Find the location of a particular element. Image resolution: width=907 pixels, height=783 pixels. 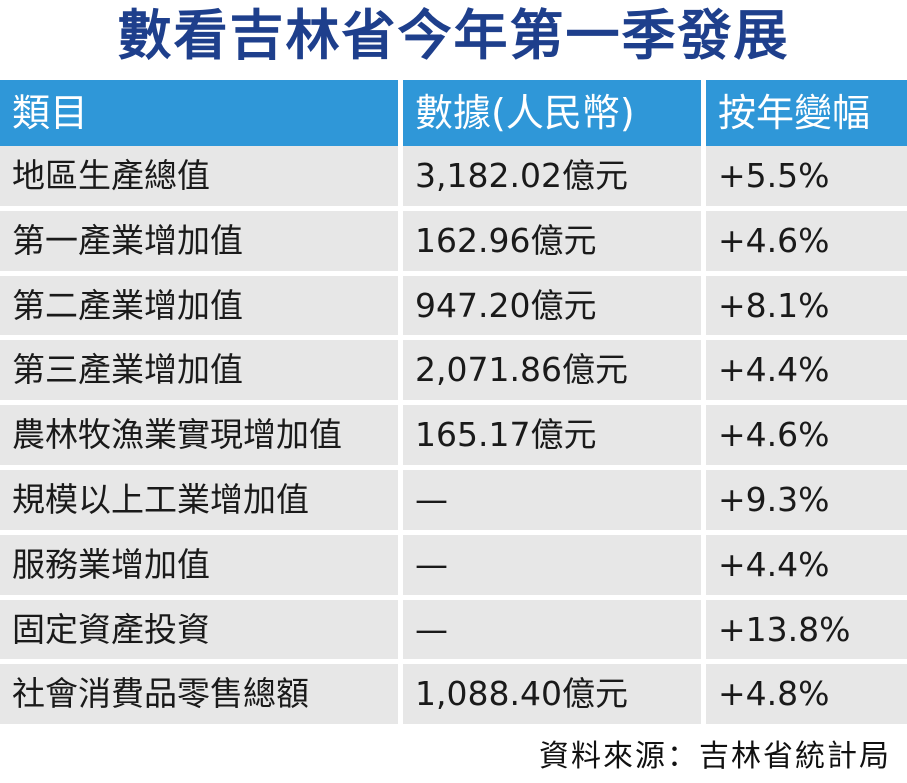

value-cell: 1,088.40億元 is located at coordinates (552, 697).